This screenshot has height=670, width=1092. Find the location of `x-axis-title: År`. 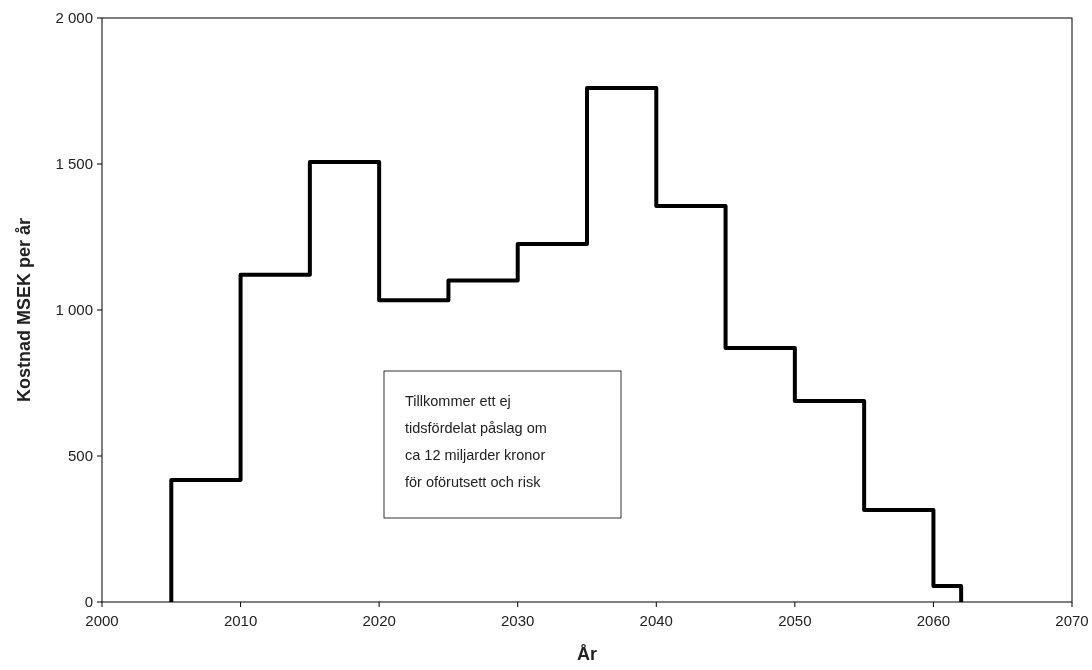

x-axis-title: År is located at coordinates (587, 654).